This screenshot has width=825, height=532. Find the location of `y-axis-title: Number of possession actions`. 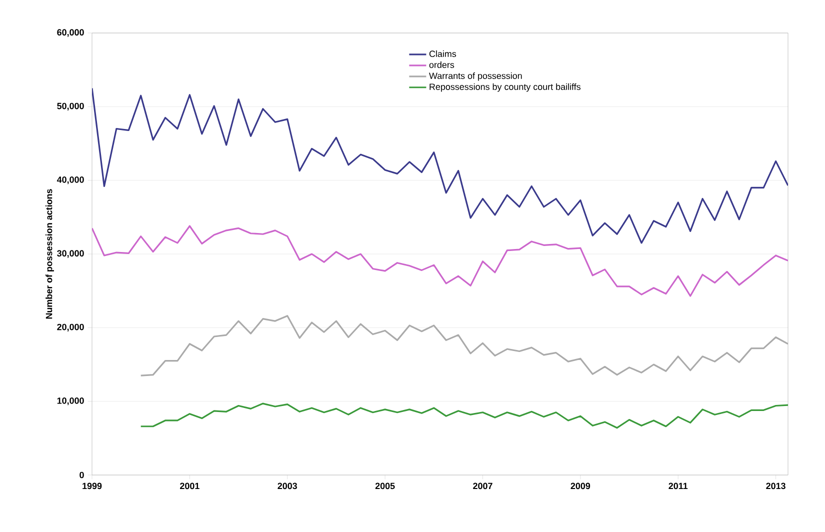

y-axis-title: Number of possession actions is located at coordinates (50, 254).